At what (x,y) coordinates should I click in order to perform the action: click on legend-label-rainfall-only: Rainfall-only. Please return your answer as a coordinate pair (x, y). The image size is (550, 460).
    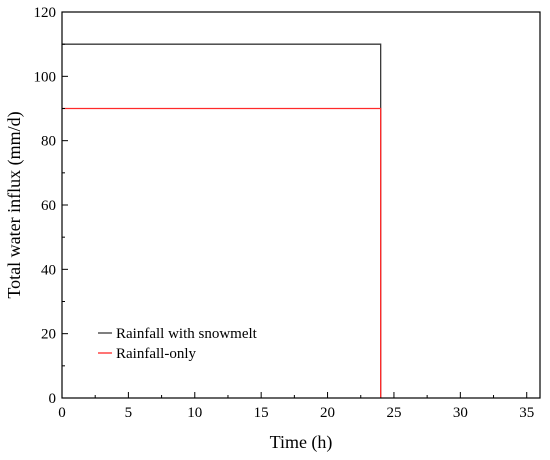
    Looking at the image, I should click on (156, 354).